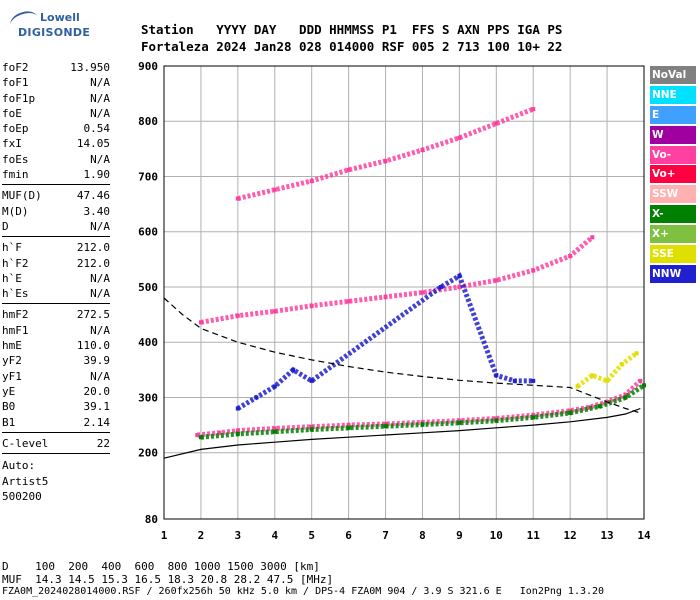  What do you see at coordinates (164, 535) in the screenshot?
I see `x-tick-label: 1` at bounding box center [164, 535].